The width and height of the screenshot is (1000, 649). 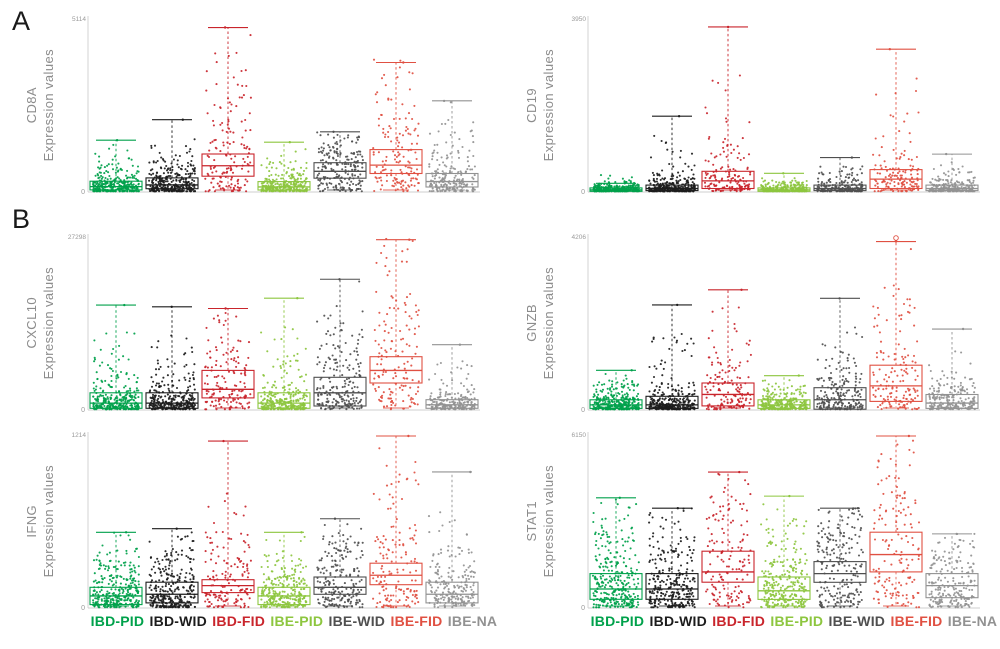 I want to click on y-axis-max-tick: 27298, so click(x=77, y=237).